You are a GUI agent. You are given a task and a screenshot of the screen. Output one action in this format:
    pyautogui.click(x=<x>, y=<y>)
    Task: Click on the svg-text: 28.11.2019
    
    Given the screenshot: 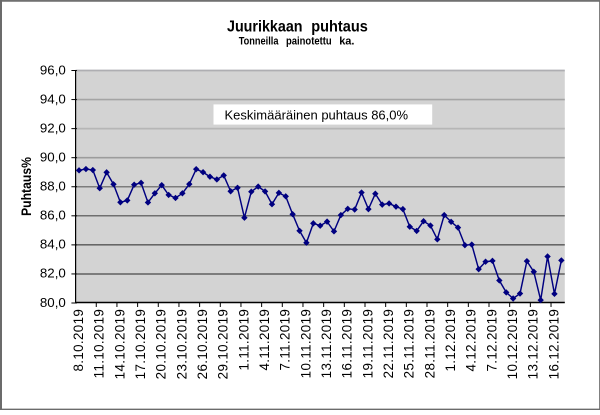 What is the action you would take?
    pyautogui.click(x=429, y=344)
    